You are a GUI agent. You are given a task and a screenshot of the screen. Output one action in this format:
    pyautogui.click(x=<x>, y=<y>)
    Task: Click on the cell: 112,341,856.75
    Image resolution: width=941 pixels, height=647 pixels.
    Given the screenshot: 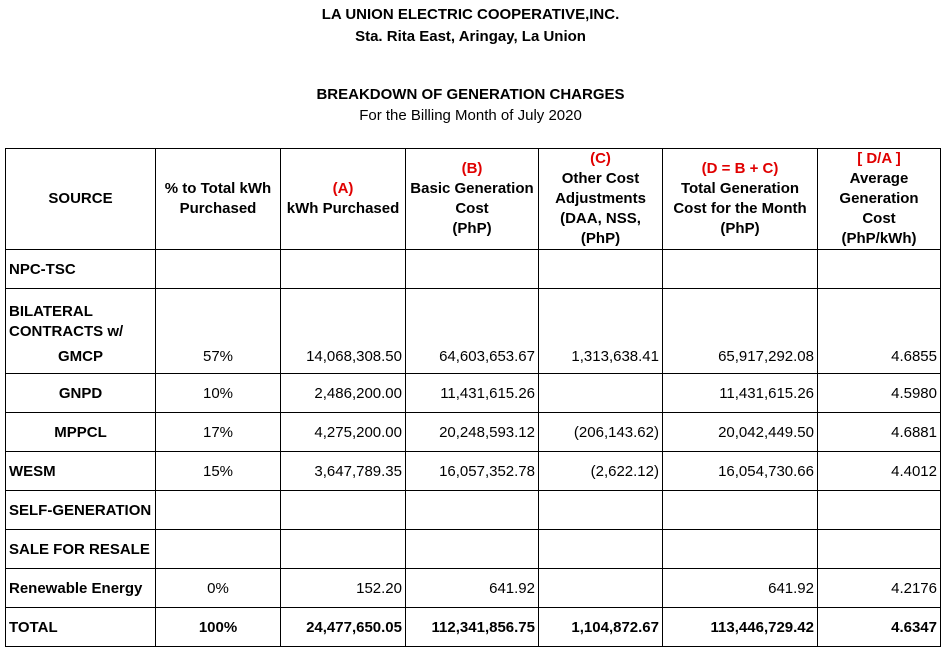 What is the action you would take?
    pyautogui.click(x=472, y=627)
    